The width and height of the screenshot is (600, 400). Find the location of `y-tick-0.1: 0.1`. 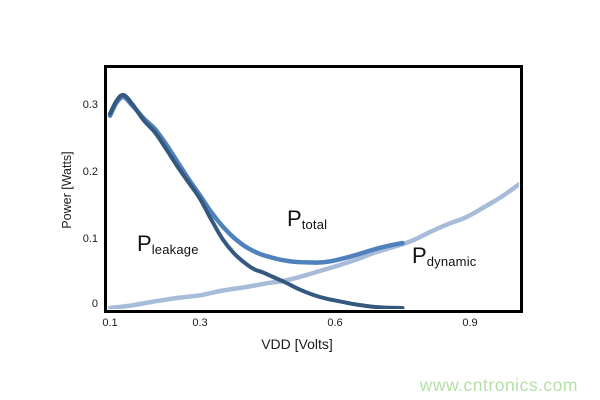

y-tick-0.1: 0.1 is located at coordinates (90, 239).